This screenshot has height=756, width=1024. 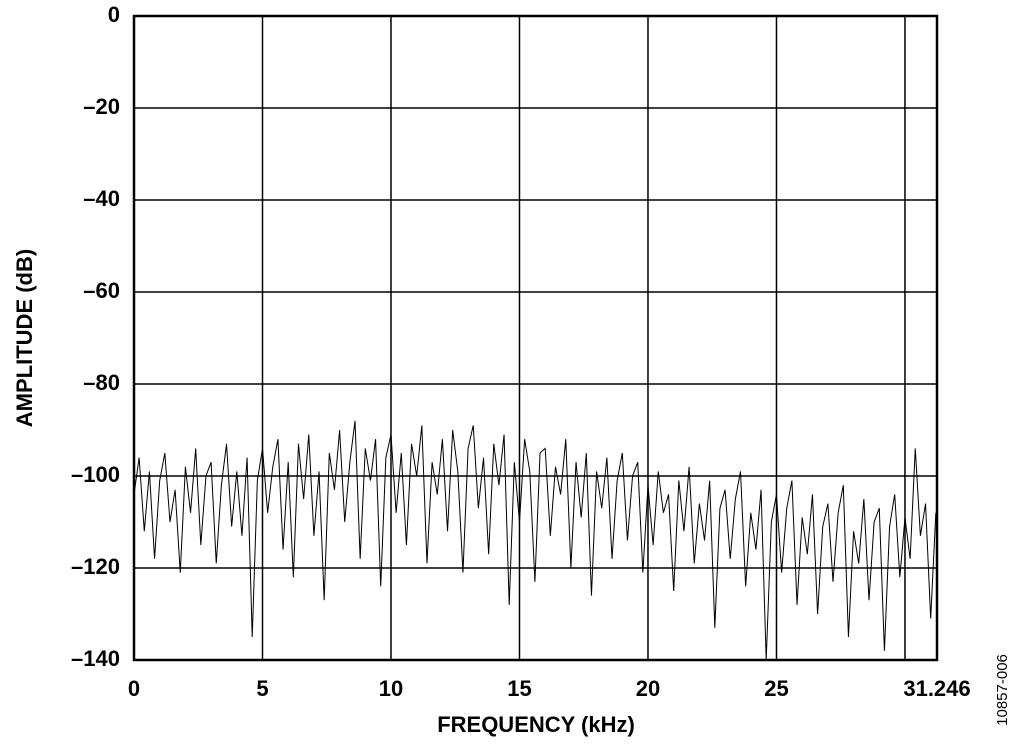 What do you see at coordinates (101, 198) in the screenshot?
I see `y-tick-label: –40` at bounding box center [101, 198].